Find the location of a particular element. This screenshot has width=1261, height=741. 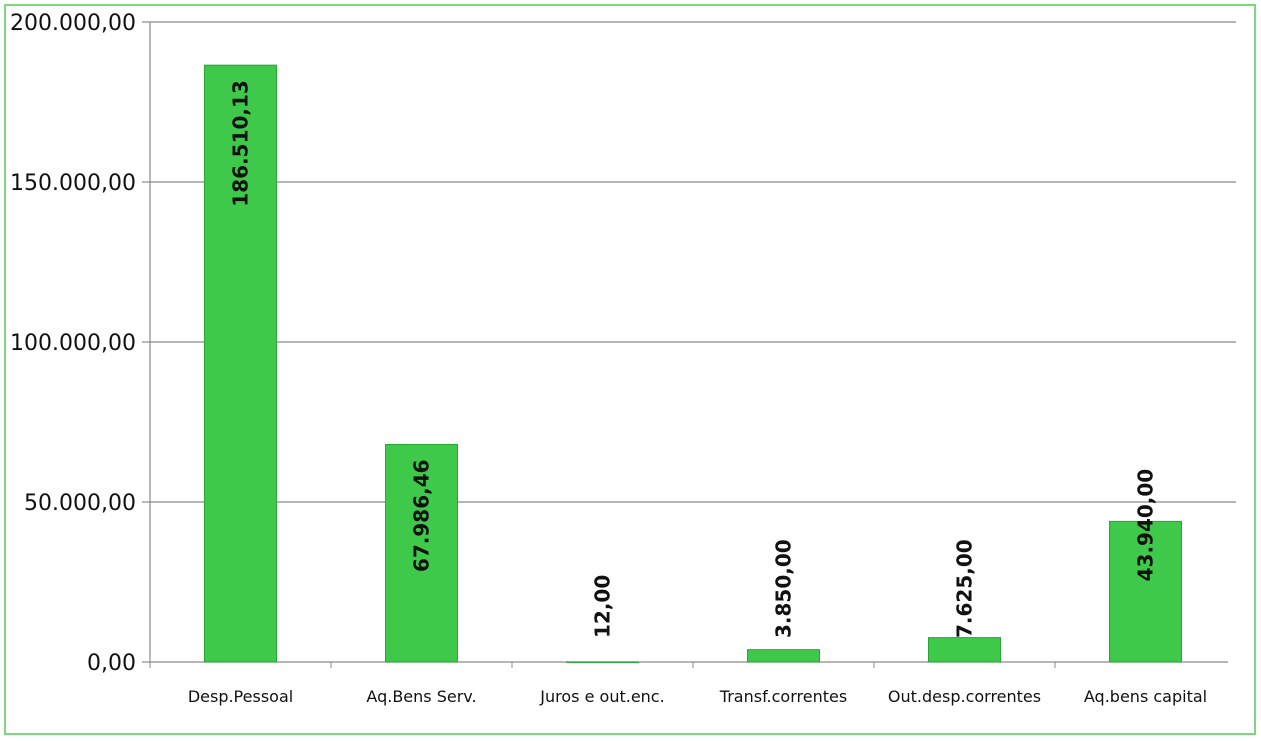

data-label: 67.986,46 is located at coordinates (422, 515).